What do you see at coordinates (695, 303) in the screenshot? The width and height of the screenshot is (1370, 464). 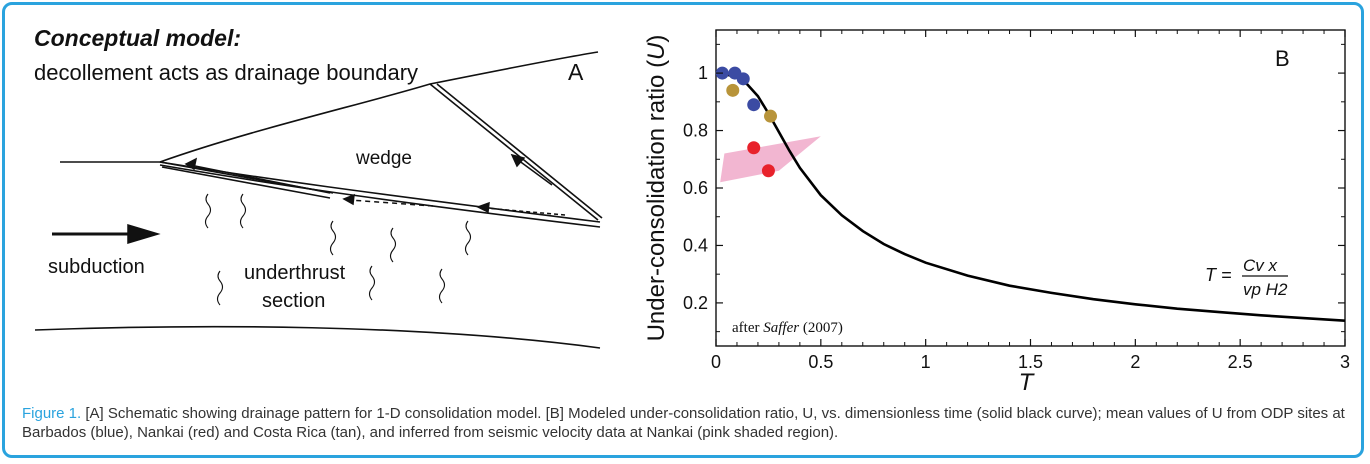 I see `y-tick-label: 0.2` at bounding box center [695, 303].